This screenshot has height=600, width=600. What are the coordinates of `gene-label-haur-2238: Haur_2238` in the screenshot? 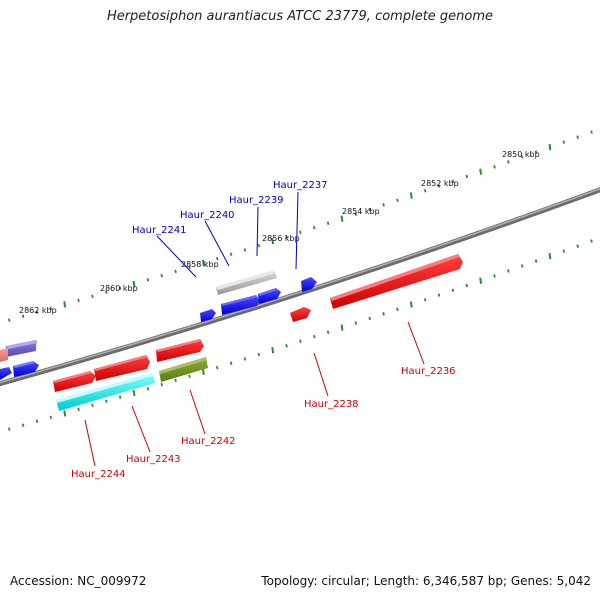 It's located at (331, 404).